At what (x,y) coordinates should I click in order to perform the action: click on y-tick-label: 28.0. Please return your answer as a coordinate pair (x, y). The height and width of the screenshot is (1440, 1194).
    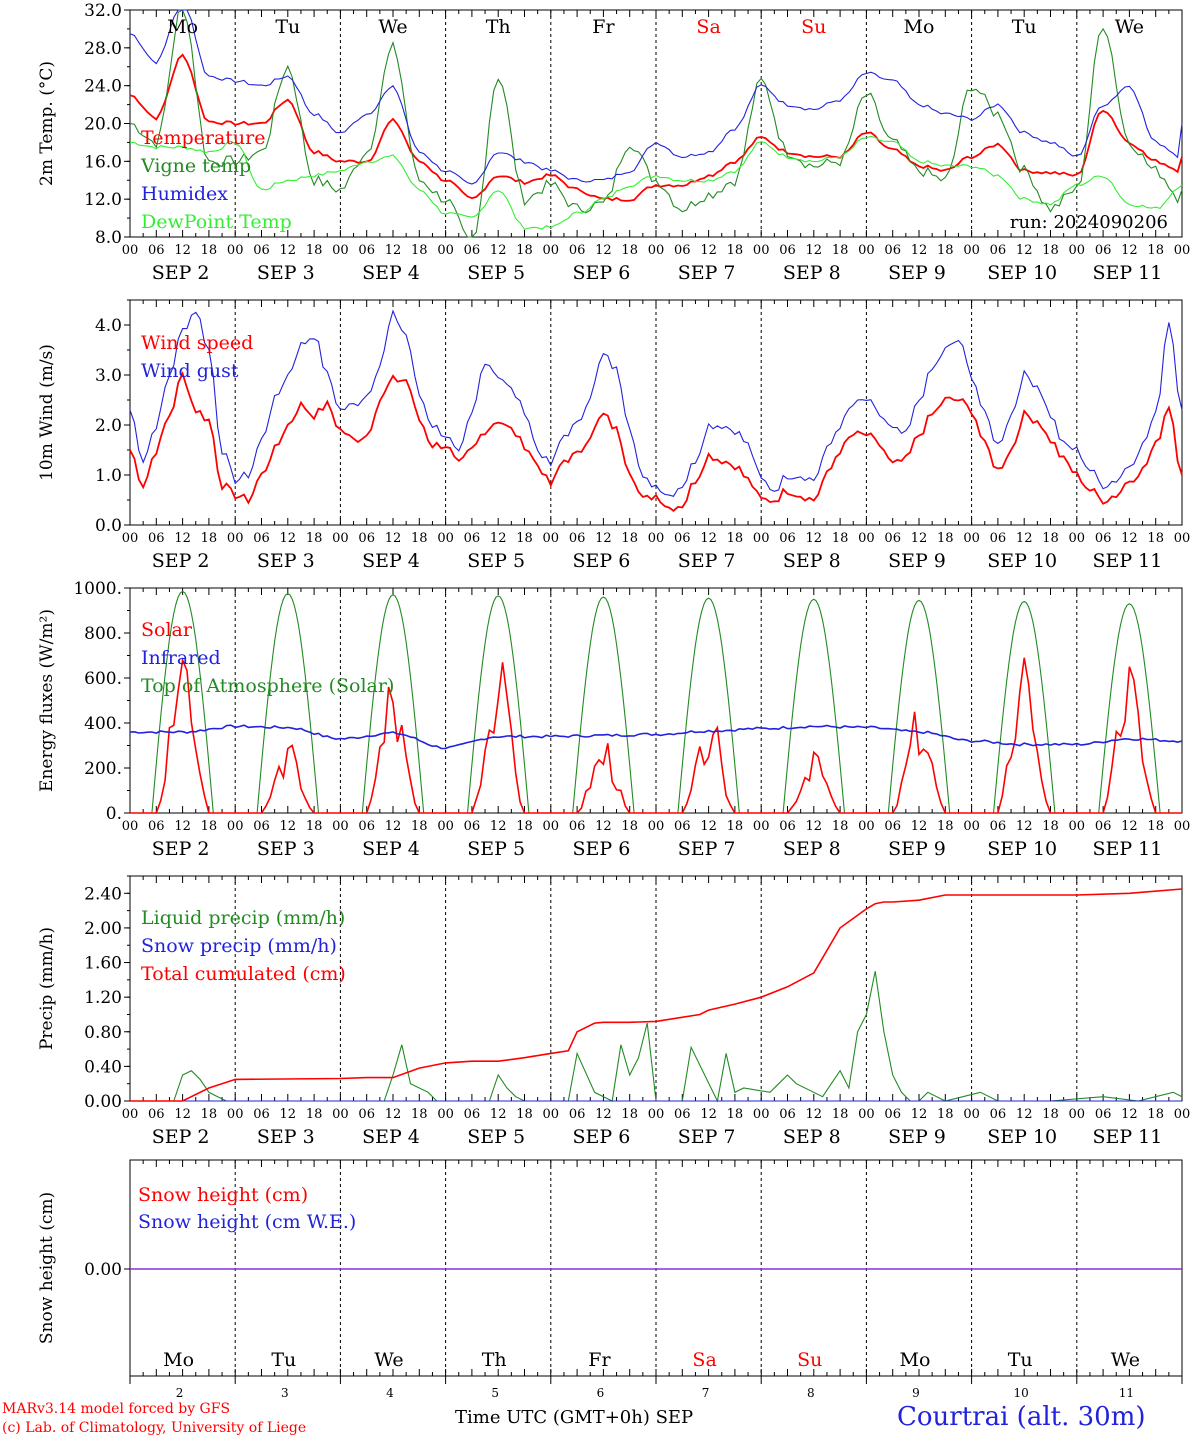
    Looking at the image, I should click on (103, 49).